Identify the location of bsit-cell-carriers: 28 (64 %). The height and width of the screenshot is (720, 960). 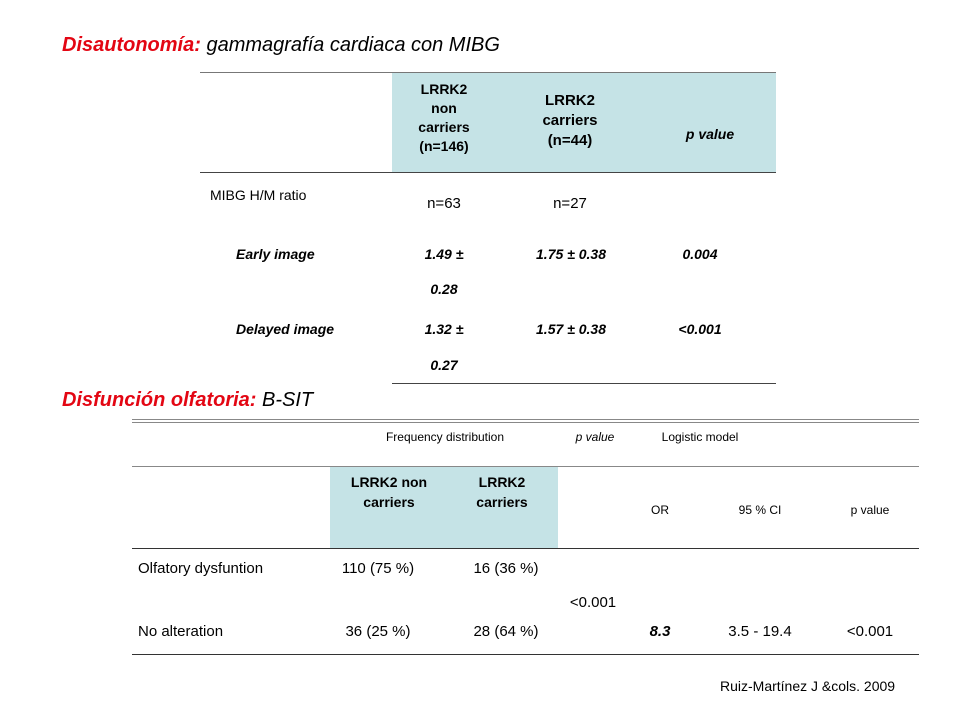
(506, 631).